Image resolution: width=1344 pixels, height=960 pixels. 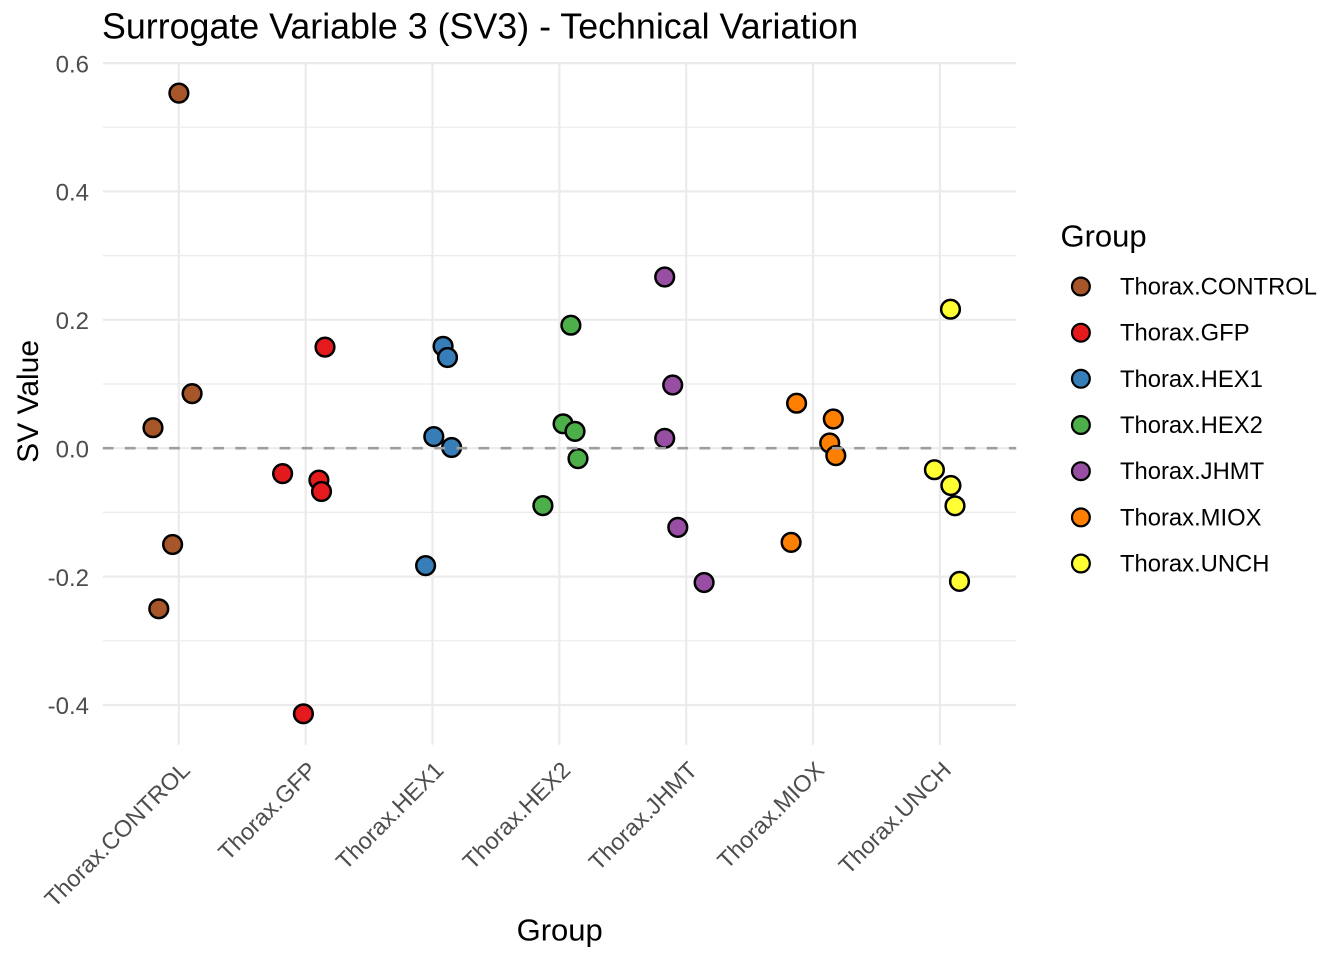 What do you see at coordinates (1191, 517) in the screenshot?
I see `svg-text: Thorax.MIOX` at bounding box center [1191, 517].